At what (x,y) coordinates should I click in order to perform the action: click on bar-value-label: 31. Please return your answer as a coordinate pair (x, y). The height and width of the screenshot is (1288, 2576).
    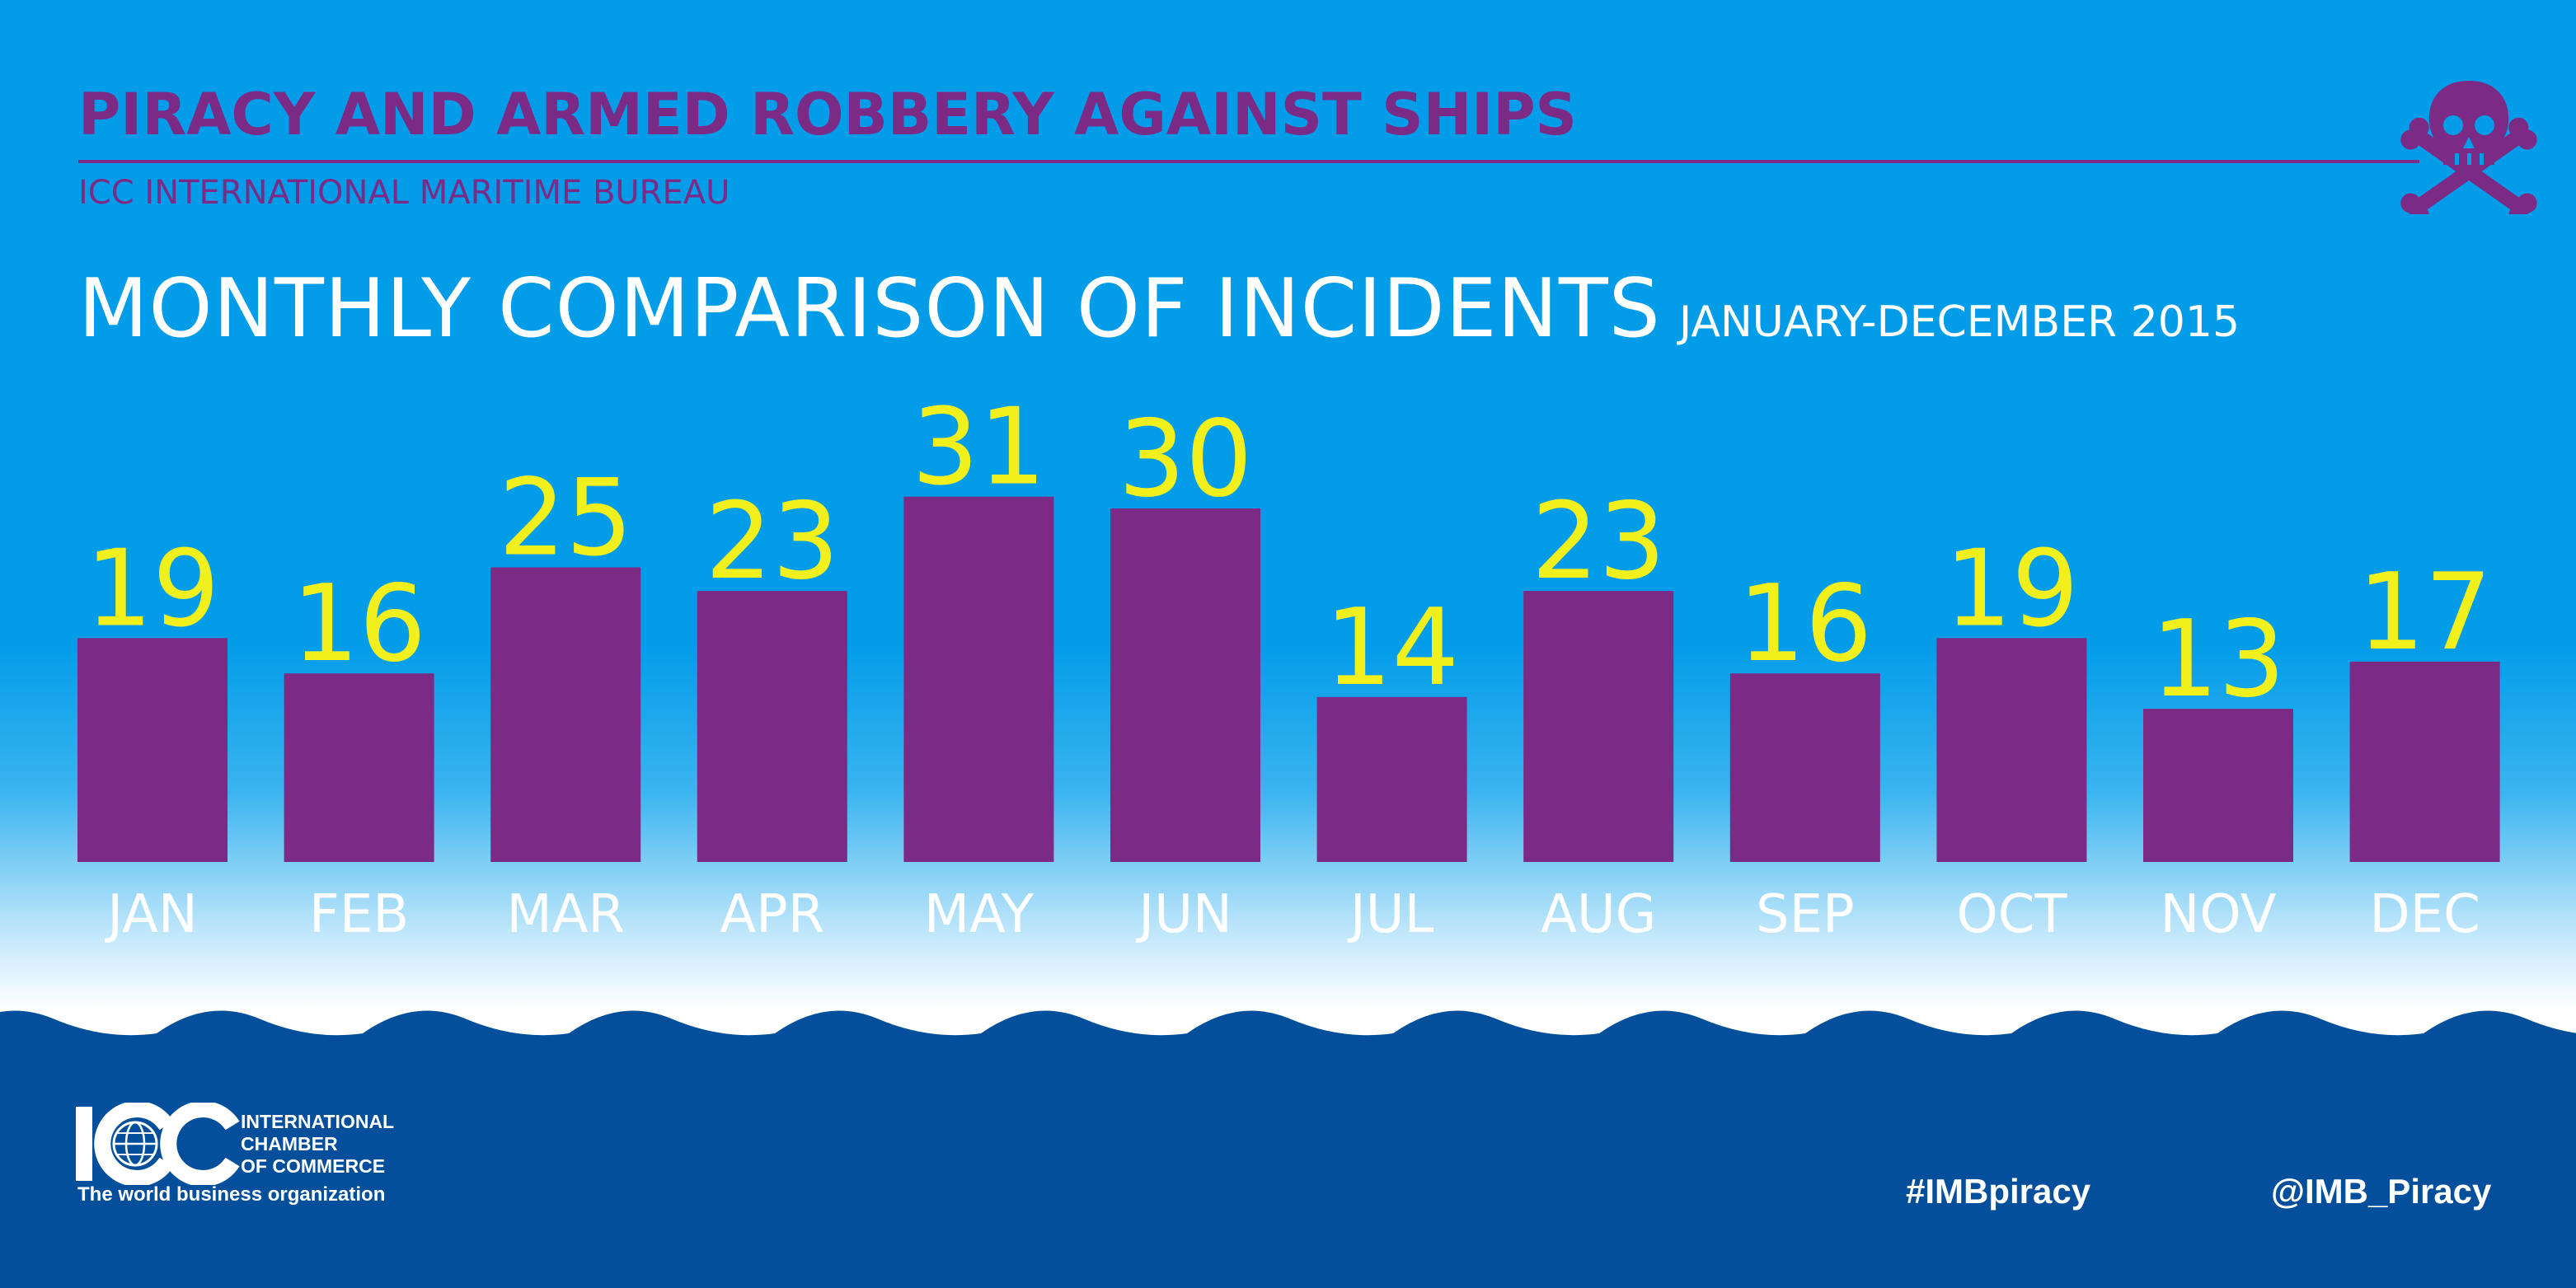
    Looking at the image, I should click on (979, 447).